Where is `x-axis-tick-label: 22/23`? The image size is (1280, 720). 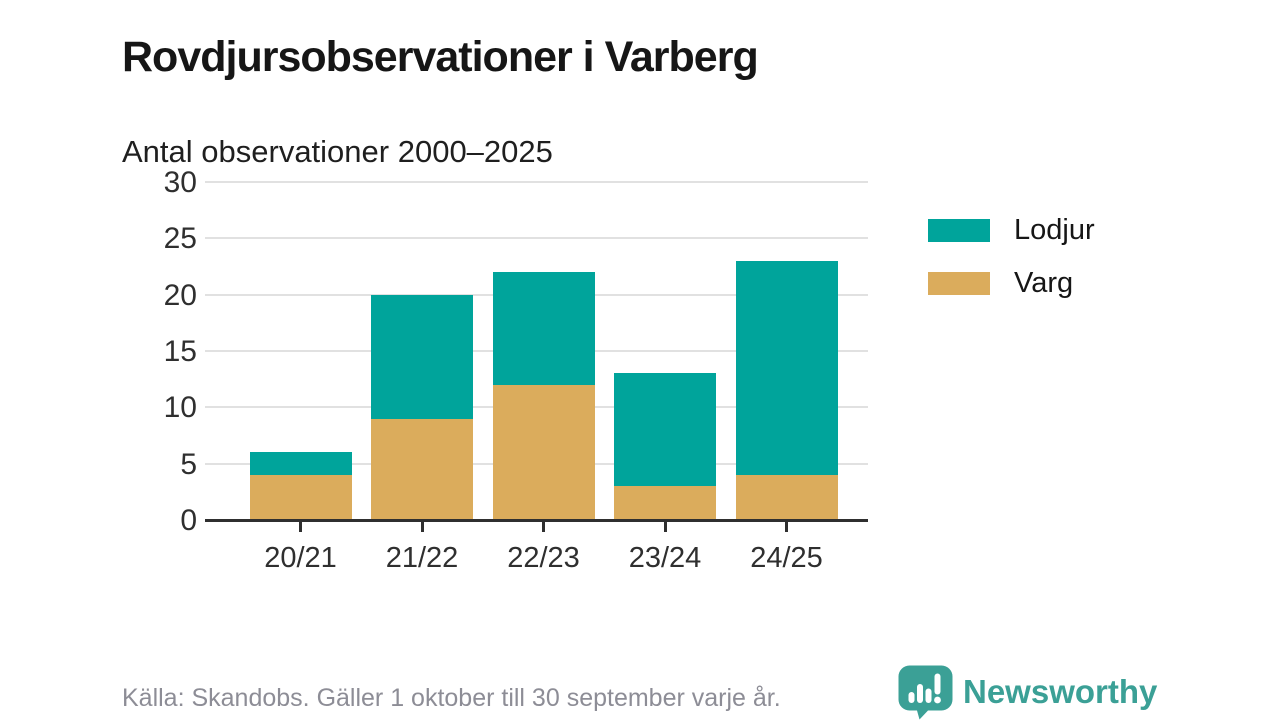 x-axis-tick-label: 22/23 is located at coordinates (543, 558).